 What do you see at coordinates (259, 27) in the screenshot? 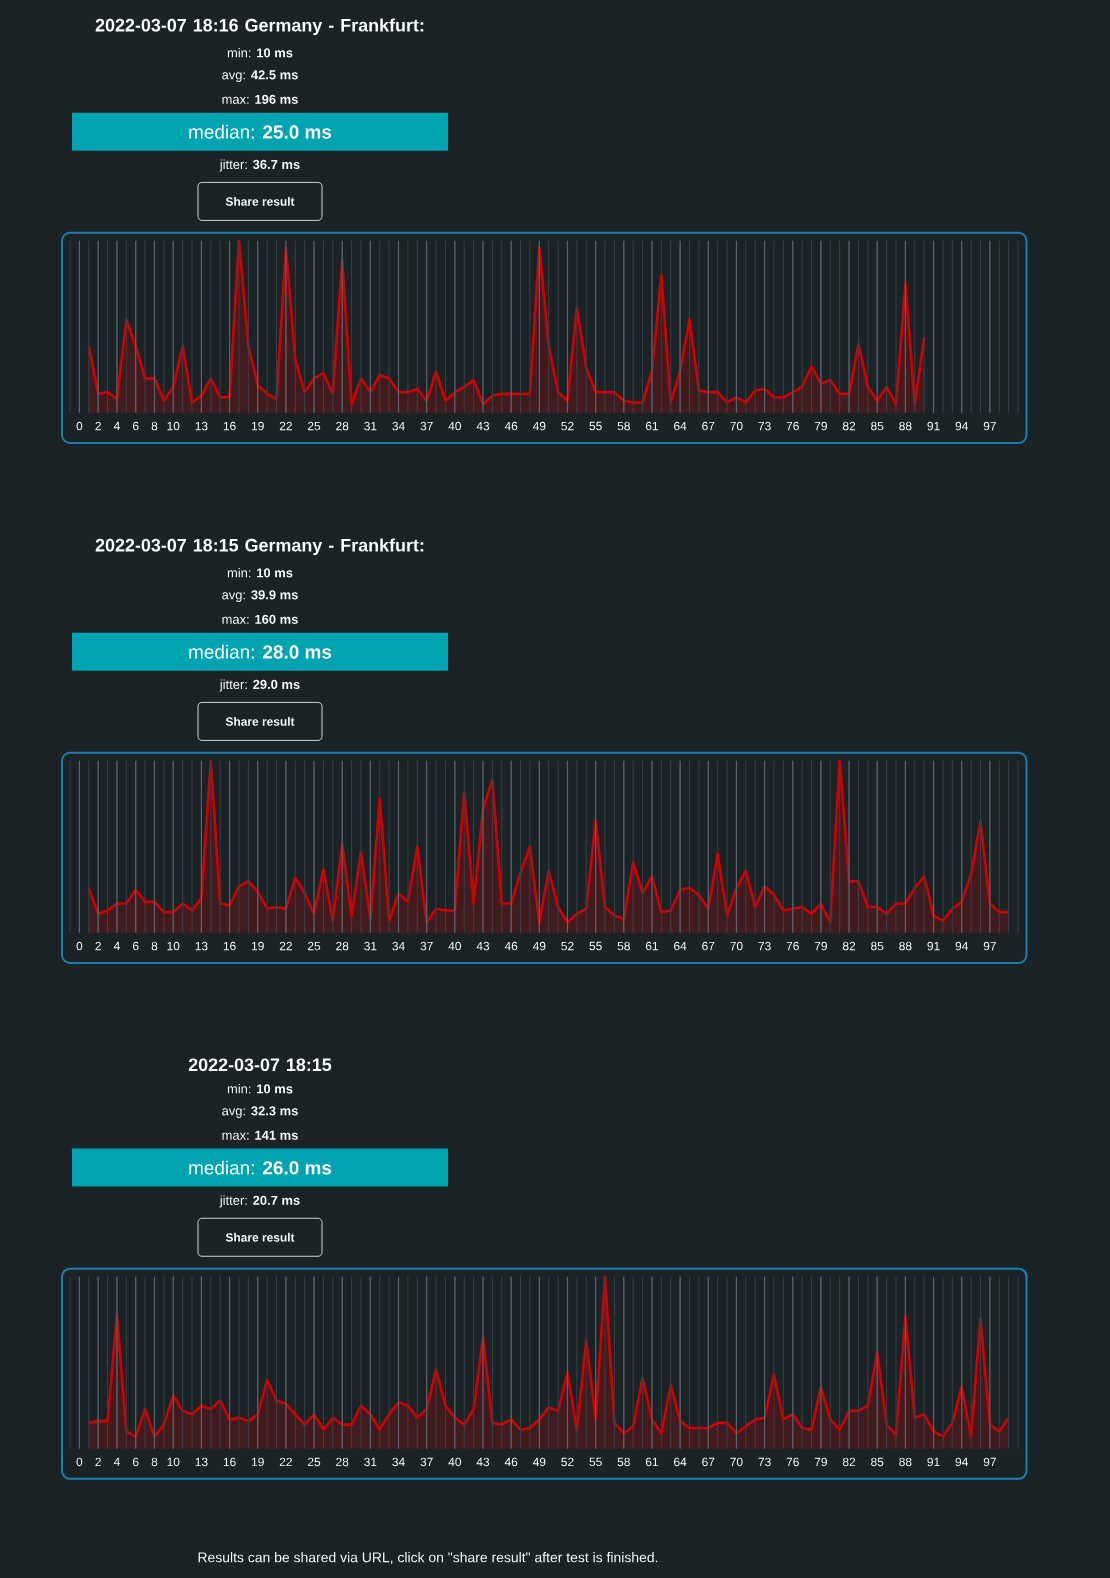
I see `chart-title: 2022-03-07 18:16 Germany - Frankfurt:` at bounding box center [259, 27].